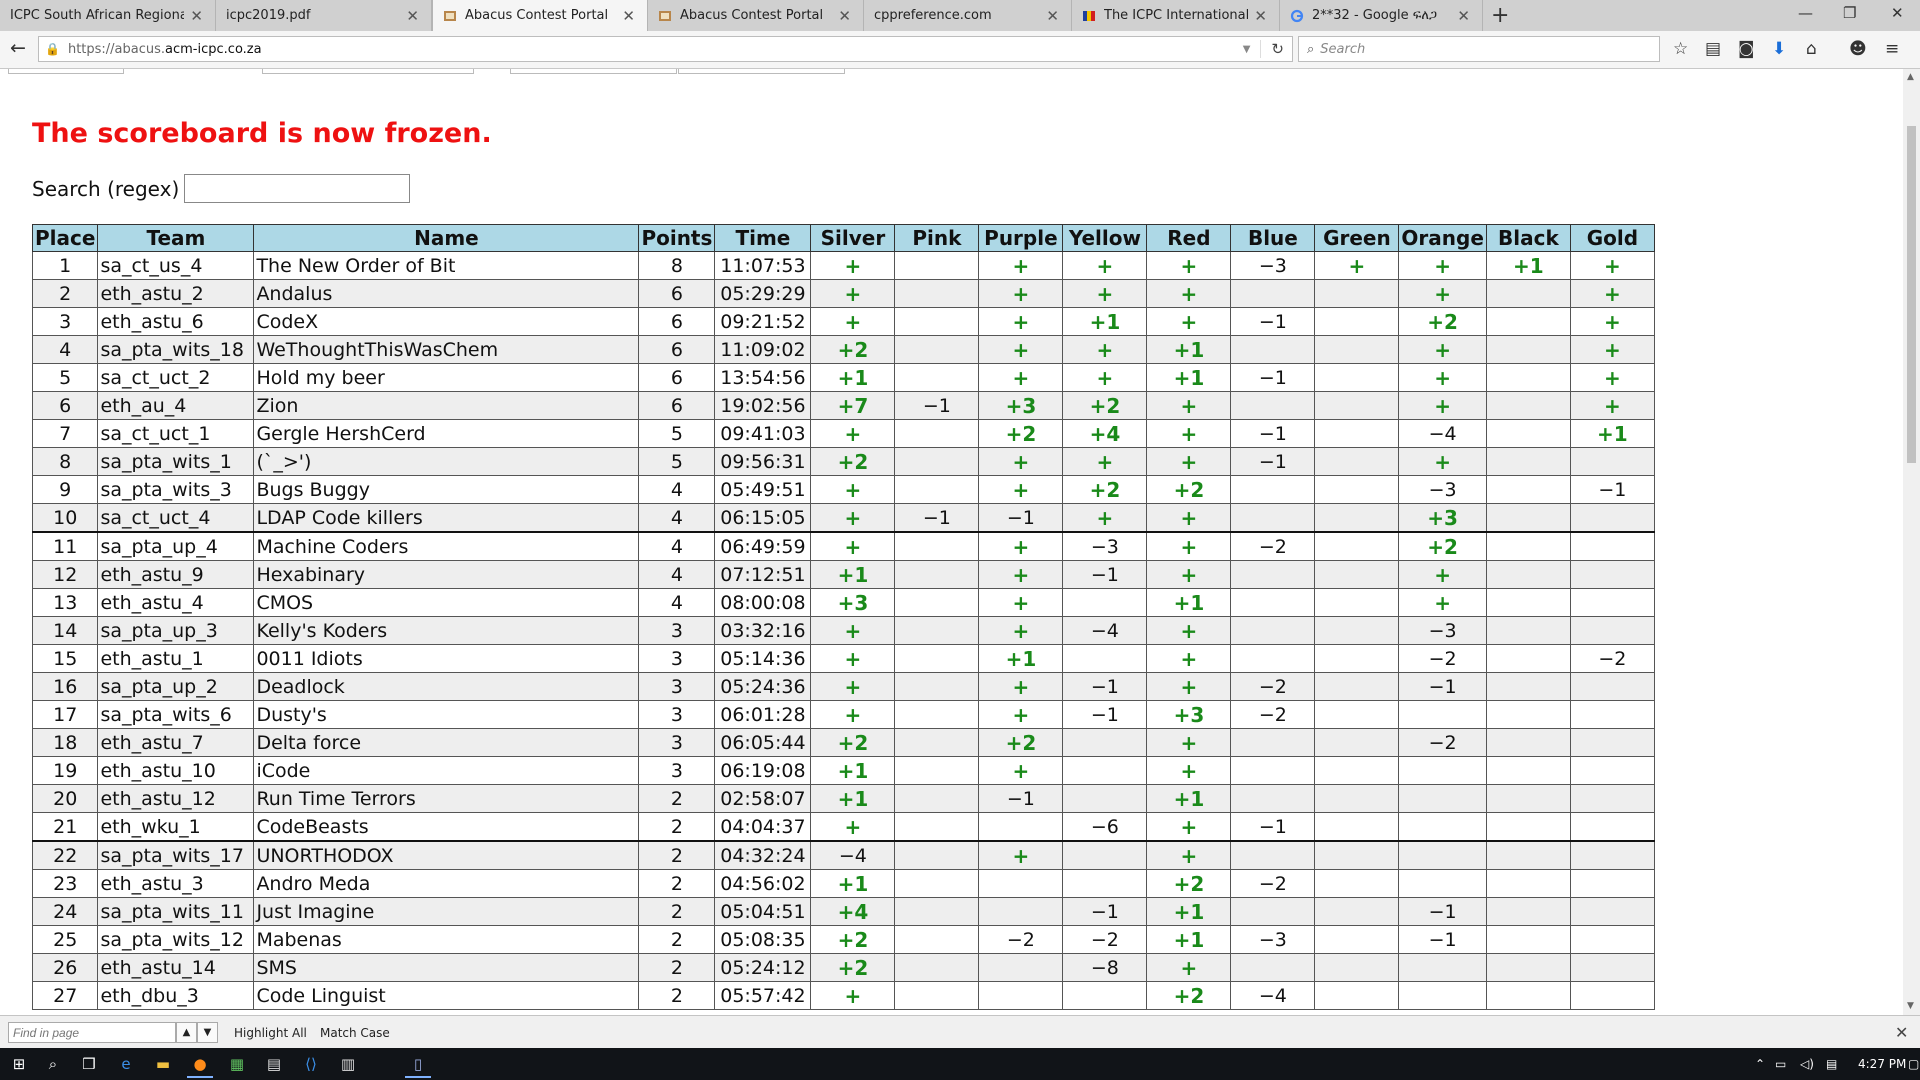 The width and height of the screenshot is (1920, 1080). Describe the element at coordinates (1381, 15) in the screenshot. I see `tab-google-search: 2**32 - Google ፍለጋ ✕` at that location.